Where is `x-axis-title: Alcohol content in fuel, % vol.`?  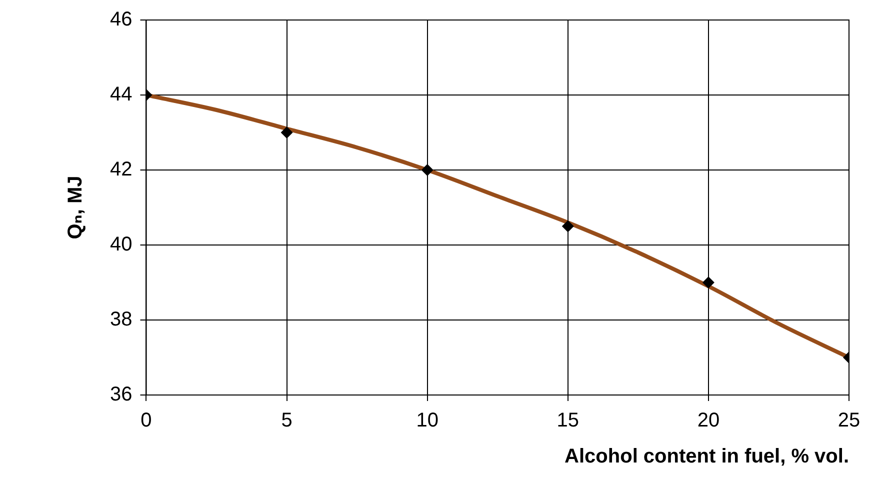
x-axis-title: Alcohol content in fuel, % vol. is located at coordinates (706, 457).